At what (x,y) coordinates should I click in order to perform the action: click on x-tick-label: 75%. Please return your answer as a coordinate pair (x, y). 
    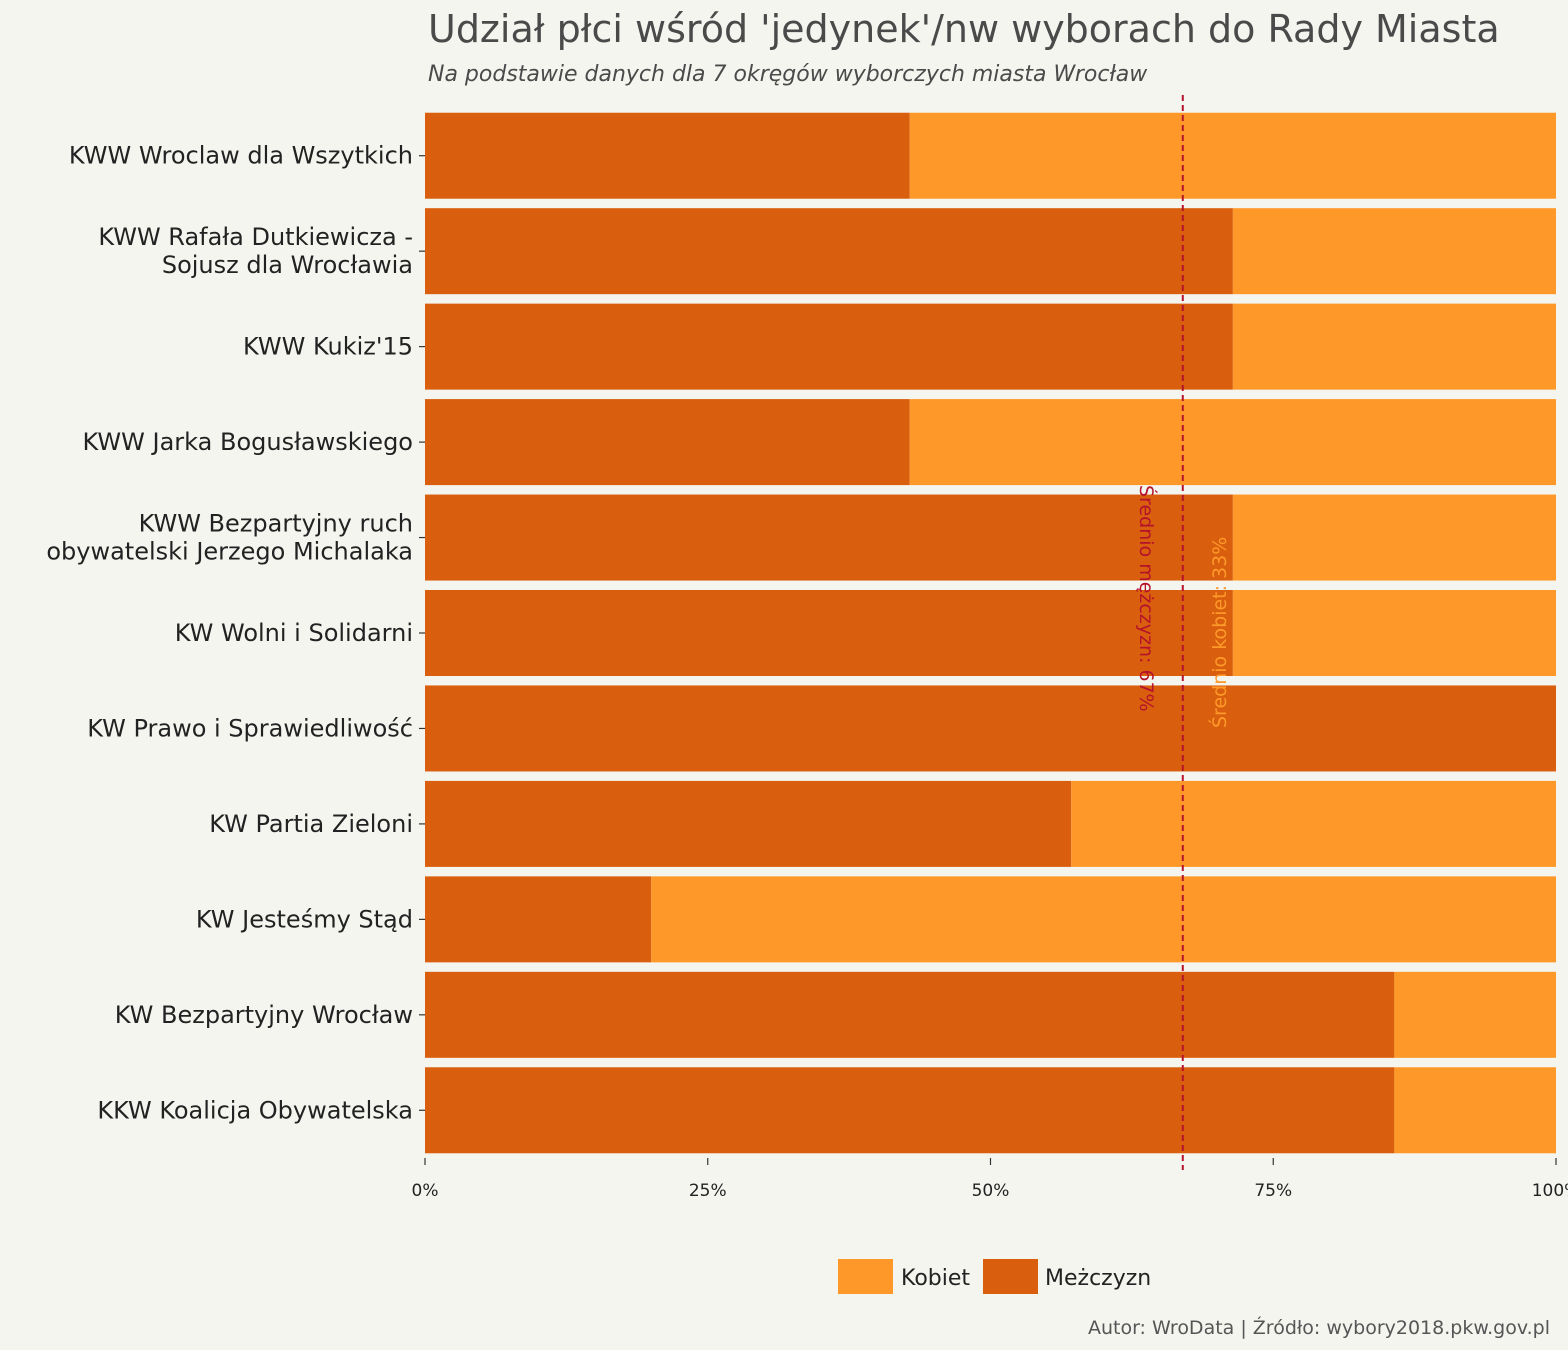
    Looking at the image, I should click on (1273, 1191).